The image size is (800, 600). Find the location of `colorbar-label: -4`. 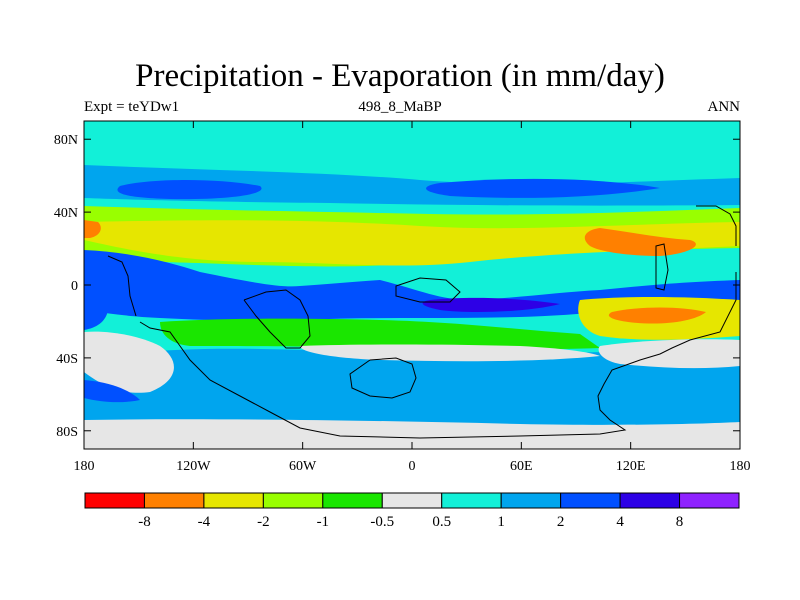

colorbar-label: -4 is located at coordinates (204, 522).